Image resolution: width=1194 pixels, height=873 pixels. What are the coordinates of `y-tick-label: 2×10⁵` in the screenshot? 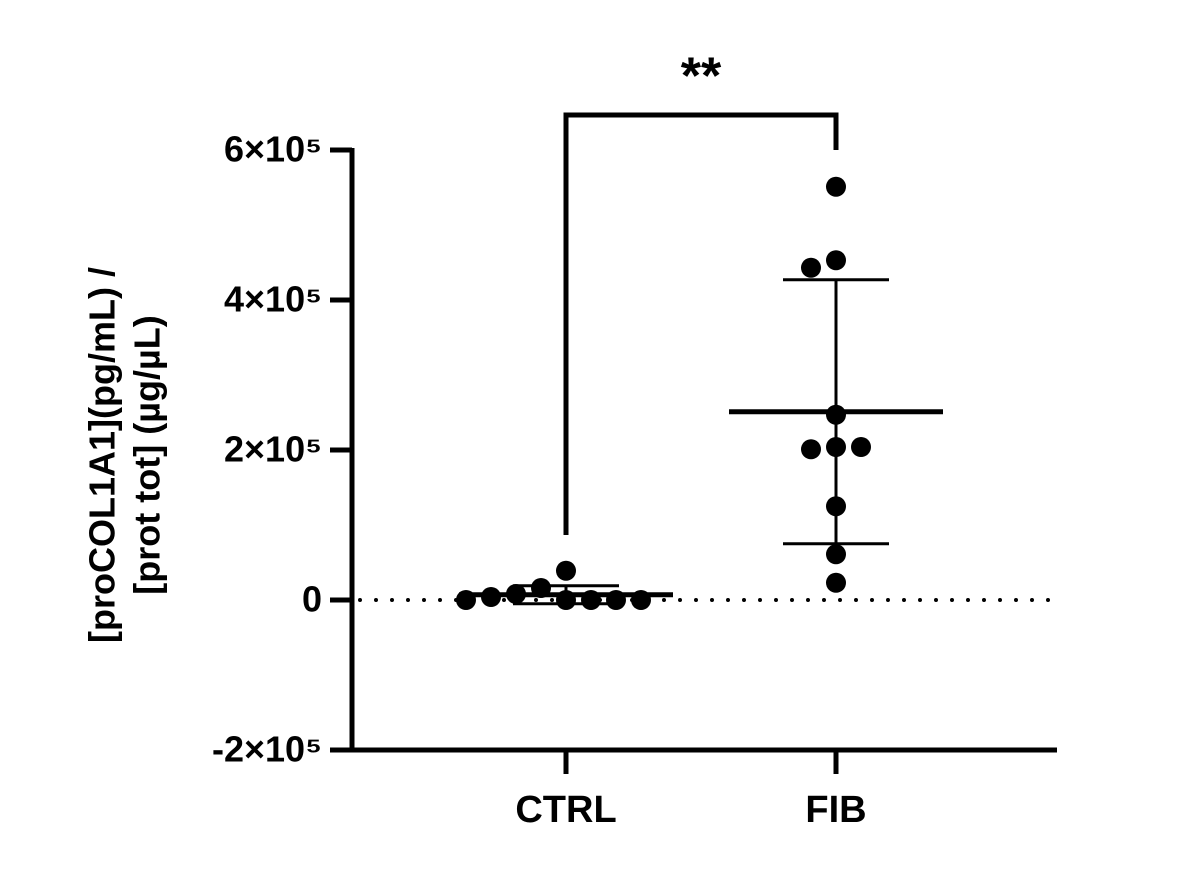 It's located at (273, 449).